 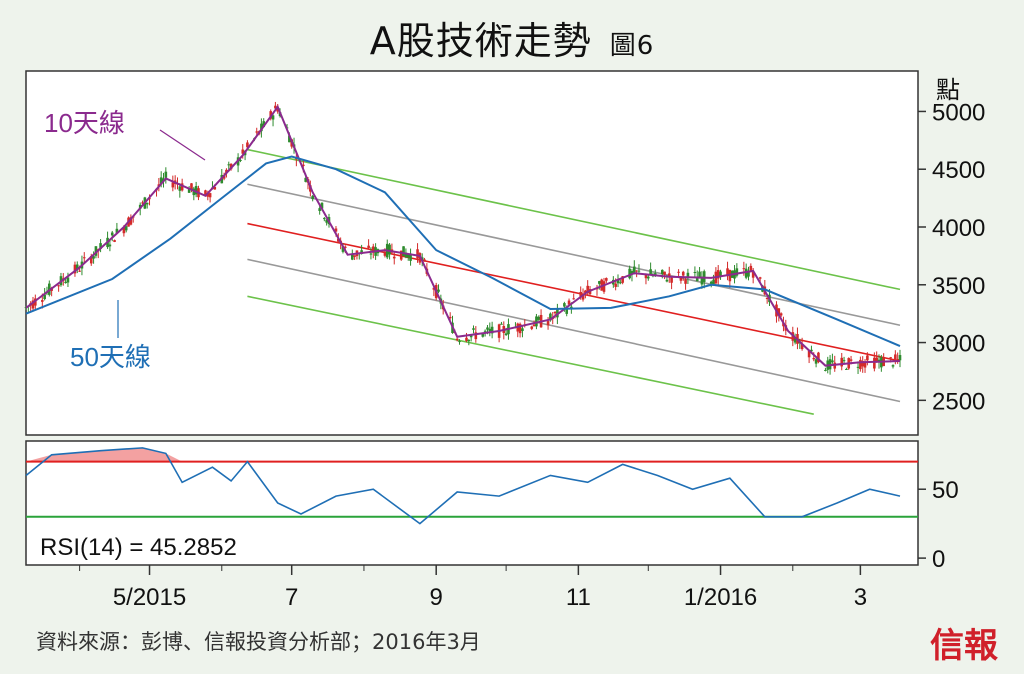 What do you see at coordinates (720, 597) in the screenshot?
I see `x-tick-label: 1/2016` at bounding box center [720, 597].